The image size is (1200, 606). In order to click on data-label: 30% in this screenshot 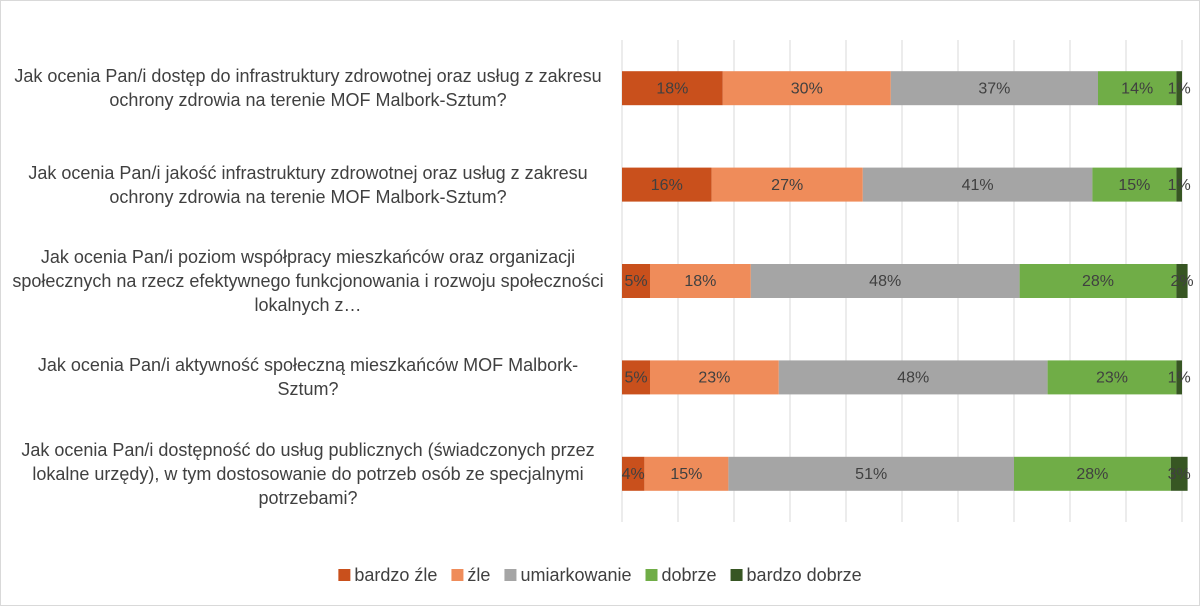, I will do `click(807, 88)`.